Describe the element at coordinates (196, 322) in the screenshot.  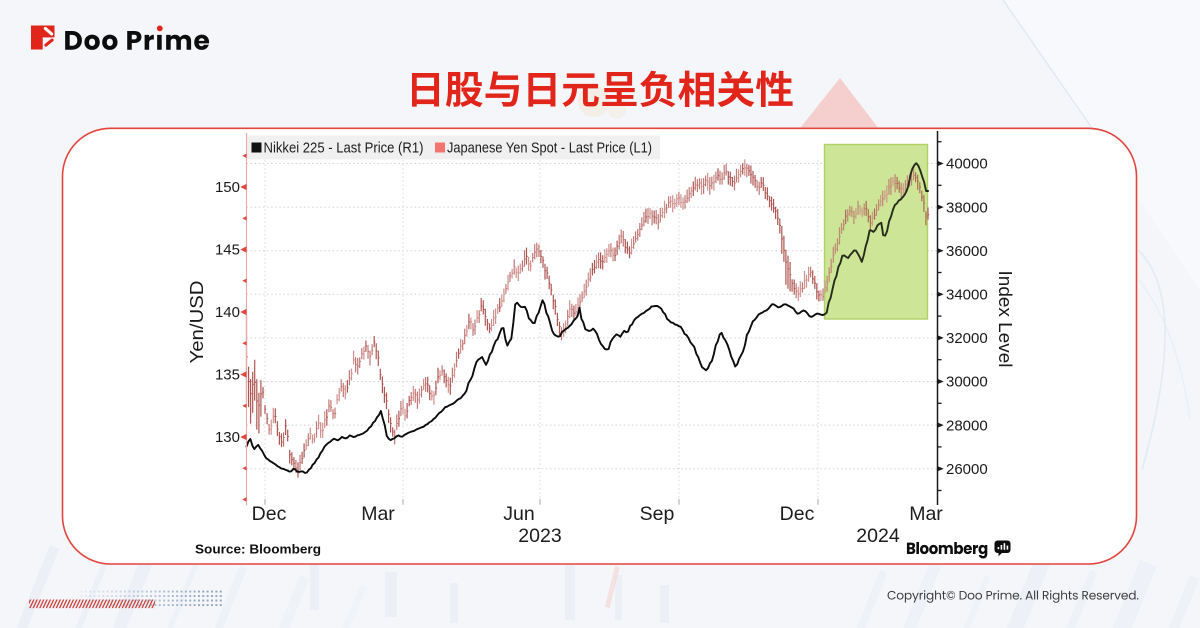
I see `svg-text: Yen/USD` at that location.